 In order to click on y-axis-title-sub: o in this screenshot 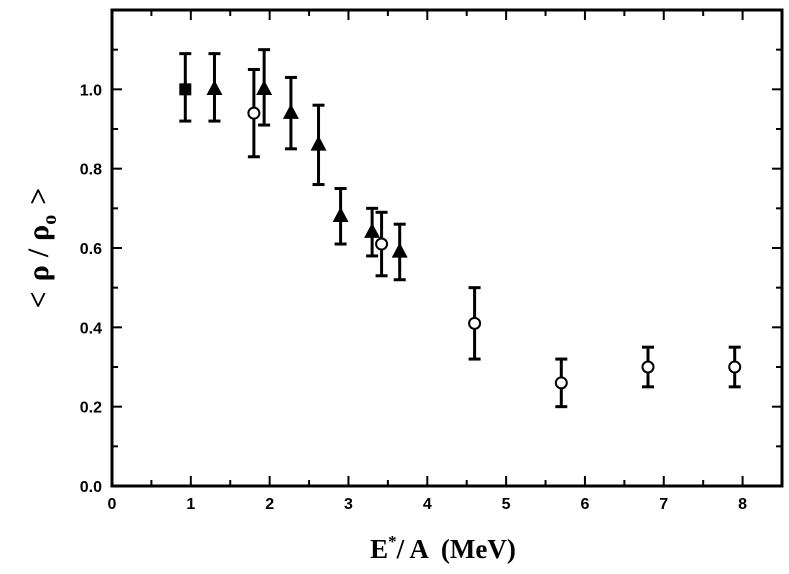, I will do `click(50, 220)`.